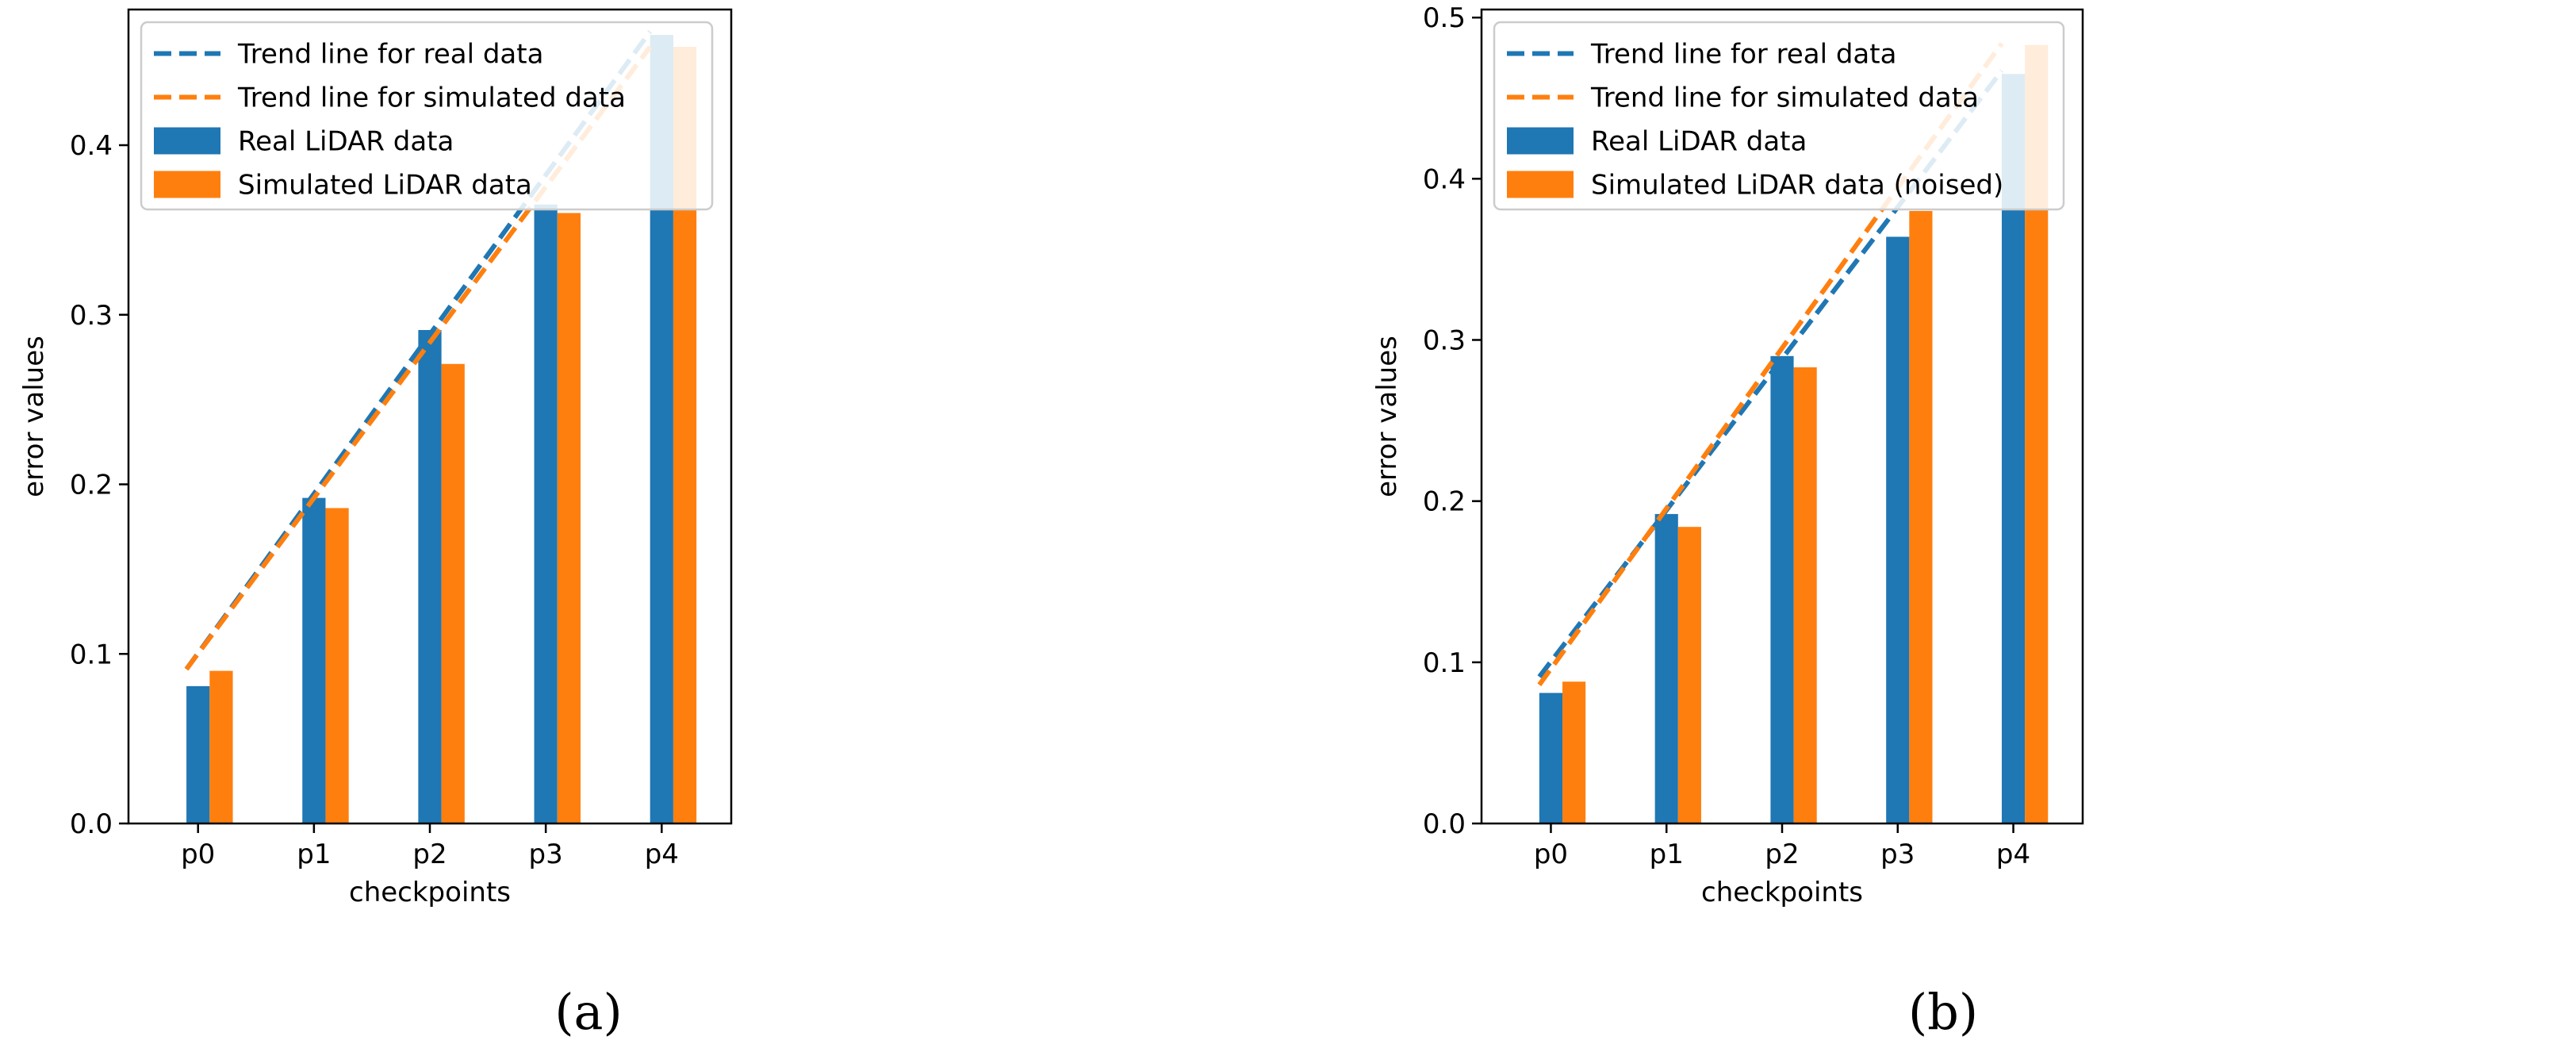 Image resolution: width=2576 pixels, height=1048 pixels. I want to click on bar-simulated-lidar-data-noised--p0, so click(1574, 752).